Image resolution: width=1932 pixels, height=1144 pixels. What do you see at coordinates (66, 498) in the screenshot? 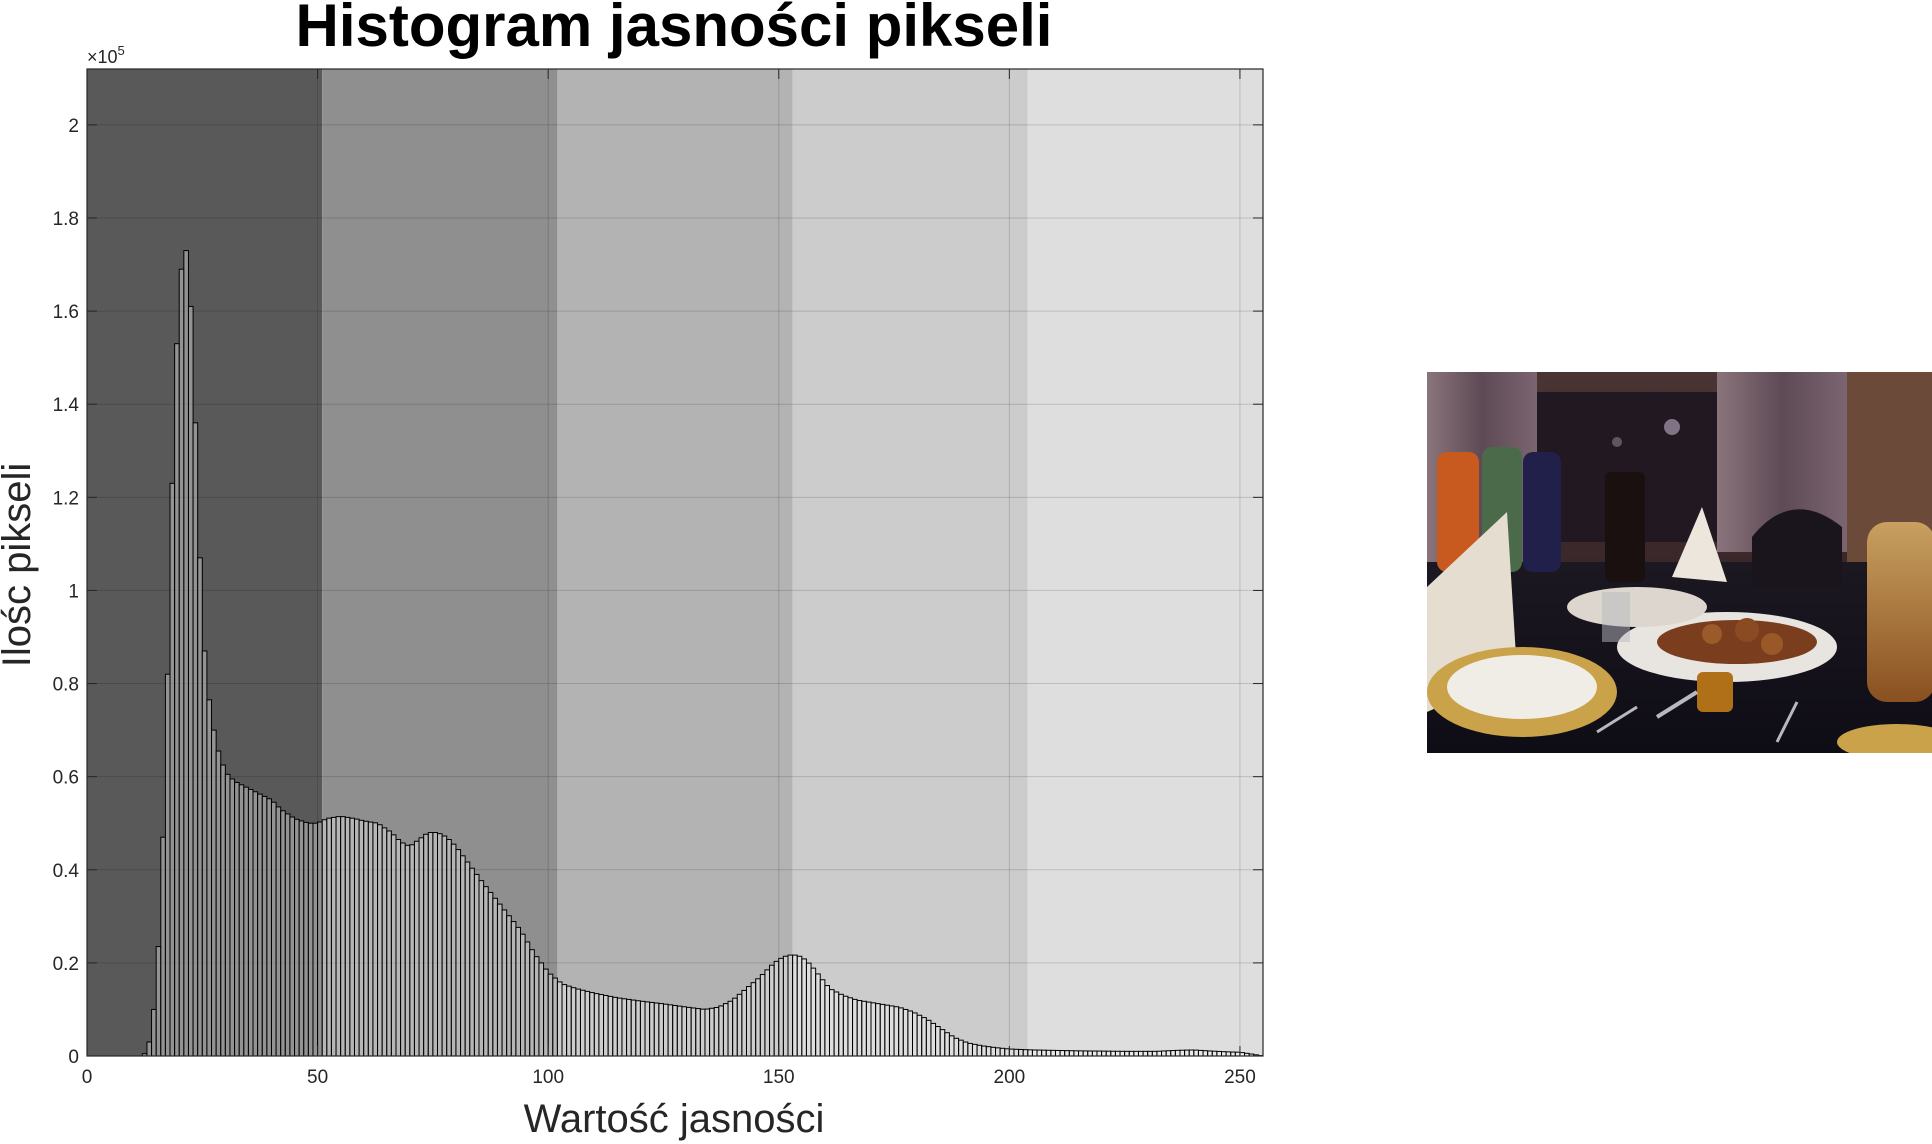
I see `y-tick-label: 1.2` at bounding box center [66, 498].